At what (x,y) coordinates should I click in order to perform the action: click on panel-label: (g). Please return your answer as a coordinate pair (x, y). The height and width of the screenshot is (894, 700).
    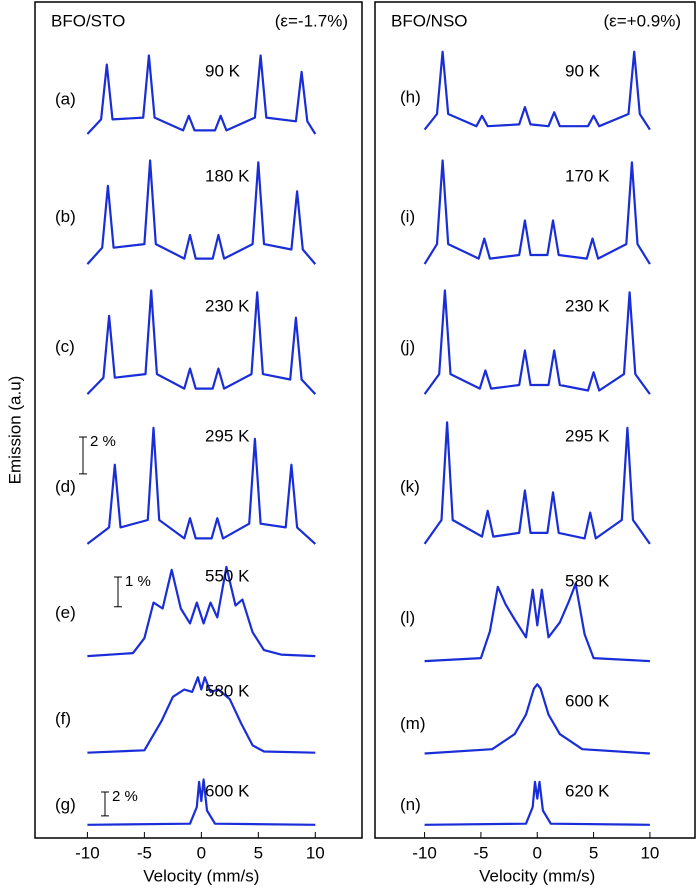
    Looking at the image, I should click on (65, 804).